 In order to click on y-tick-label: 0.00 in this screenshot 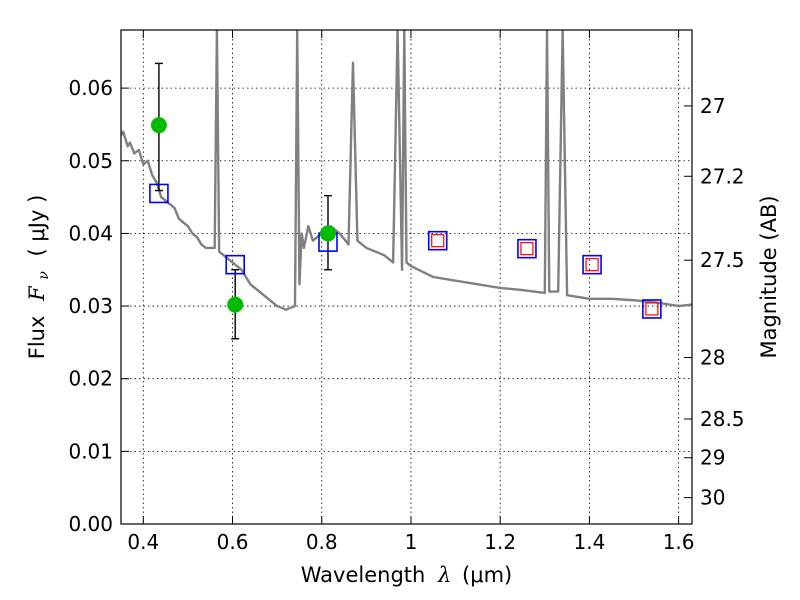, I will do `click(90, 524)`.